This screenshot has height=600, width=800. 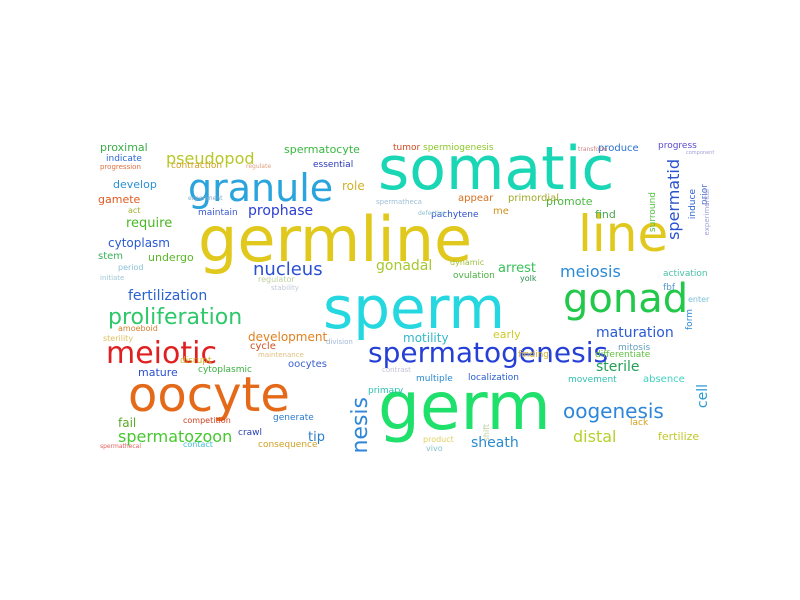 I want to click on word-gonadal: gonadal, so click(x=404, y=266).